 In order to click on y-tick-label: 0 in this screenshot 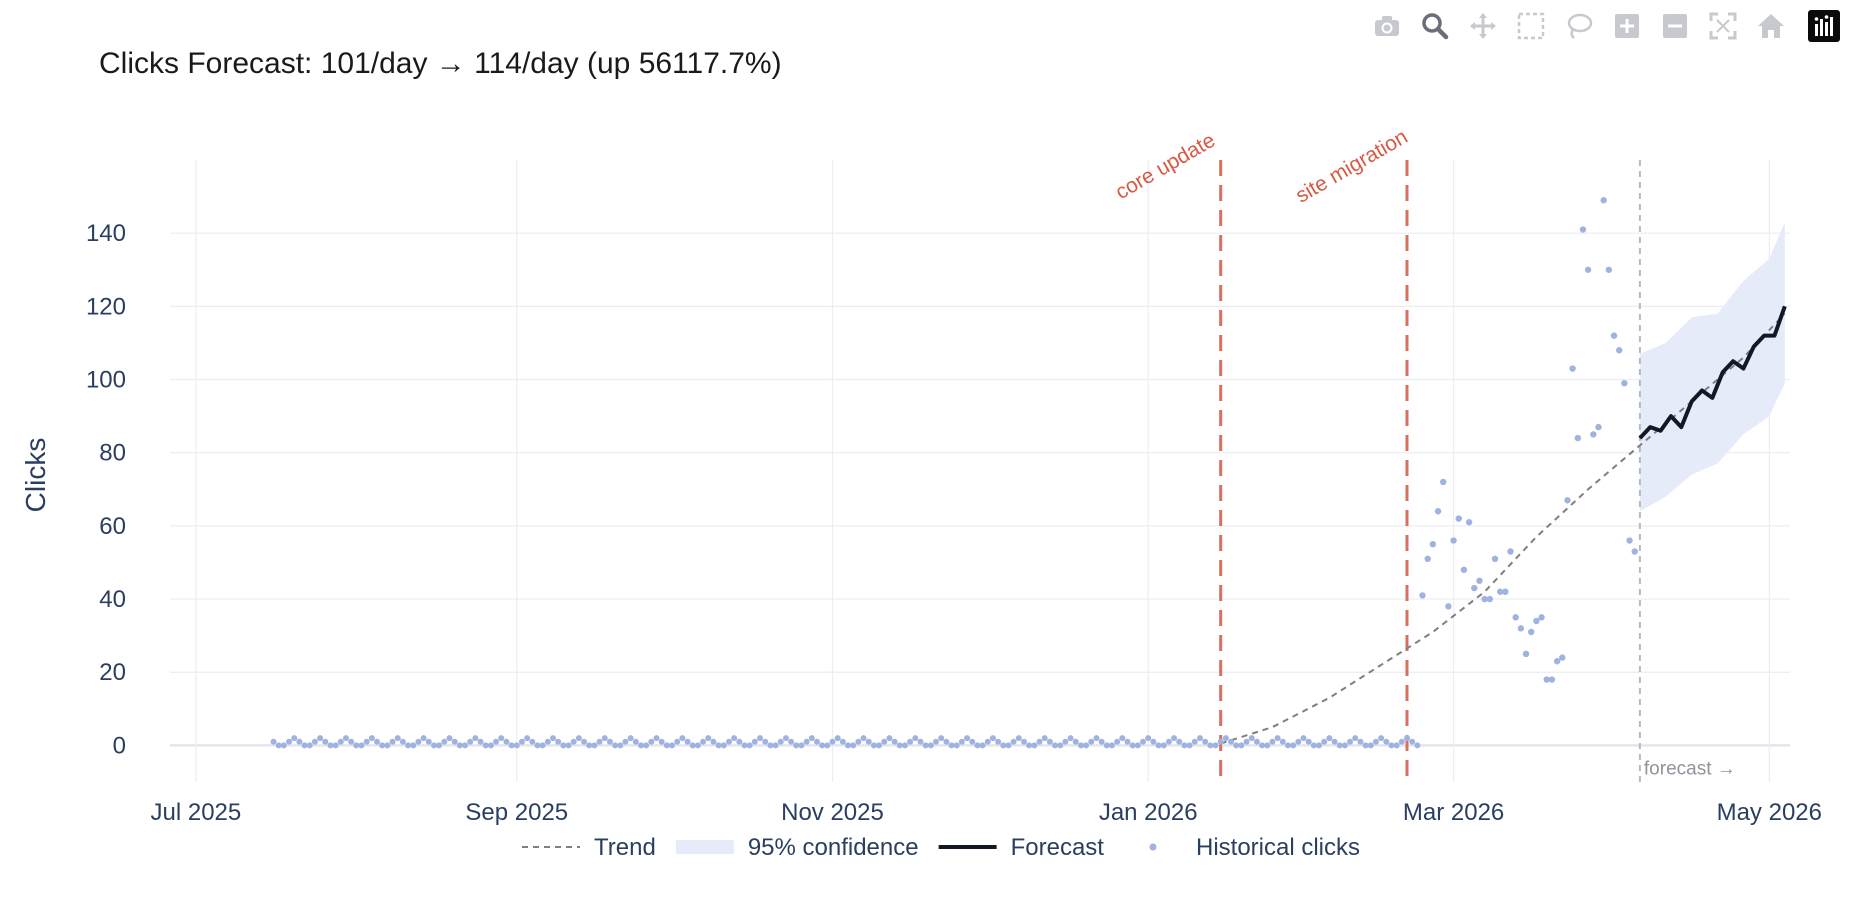, I will do `click(119, 745)`.